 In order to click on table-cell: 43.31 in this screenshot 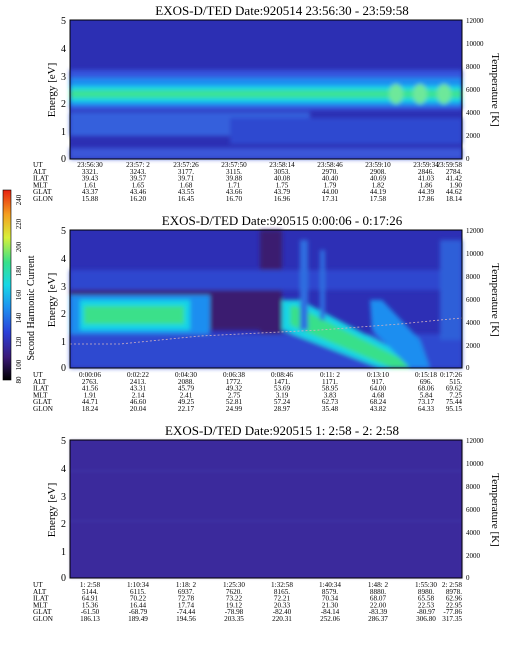, I will do `click(138, 389)`.